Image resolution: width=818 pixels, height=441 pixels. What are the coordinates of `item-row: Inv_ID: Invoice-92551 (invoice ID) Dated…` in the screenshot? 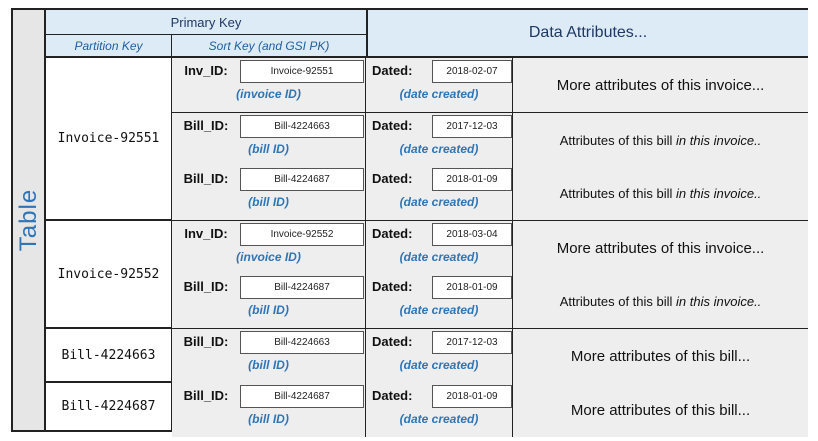 It's located at (490, 85).